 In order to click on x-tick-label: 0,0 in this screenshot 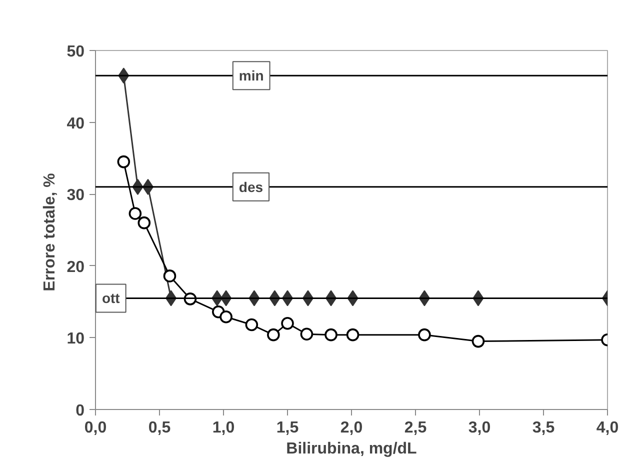, I will do `click(95, 428)`.